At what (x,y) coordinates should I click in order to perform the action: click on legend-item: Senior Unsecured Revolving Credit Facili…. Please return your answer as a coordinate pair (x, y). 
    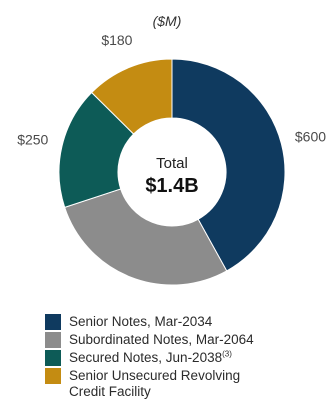
    Looking at the image, I should click on (162, 384).